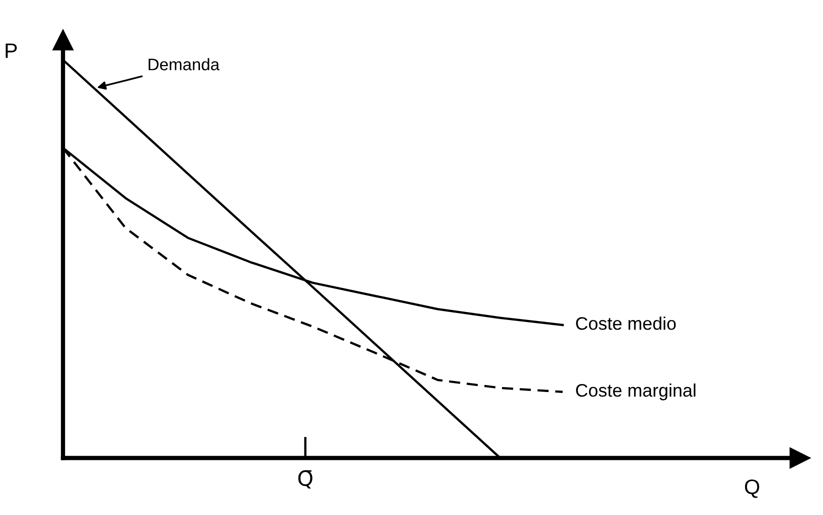 This screenshot has width=823, height=515. What do you see at coordinates (184, 64) in the screenshot?
I see `annotation: Demanda` at bounding box center [184, 64].